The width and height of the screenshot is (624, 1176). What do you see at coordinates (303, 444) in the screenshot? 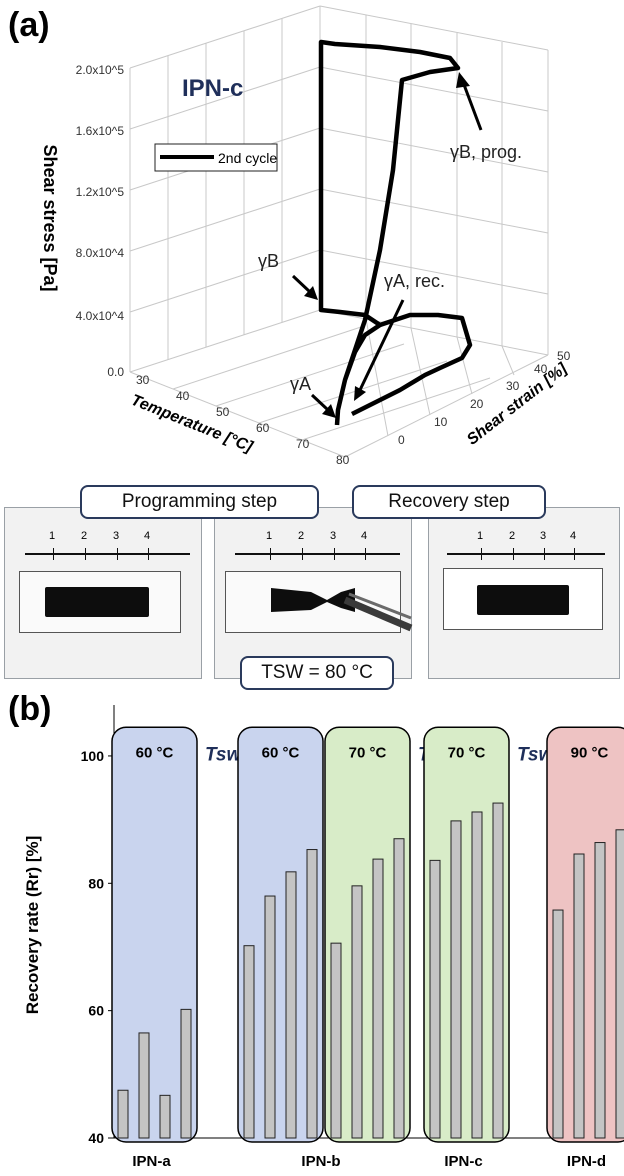
I see `x-tick: 70` at bounding box center [303, 444].